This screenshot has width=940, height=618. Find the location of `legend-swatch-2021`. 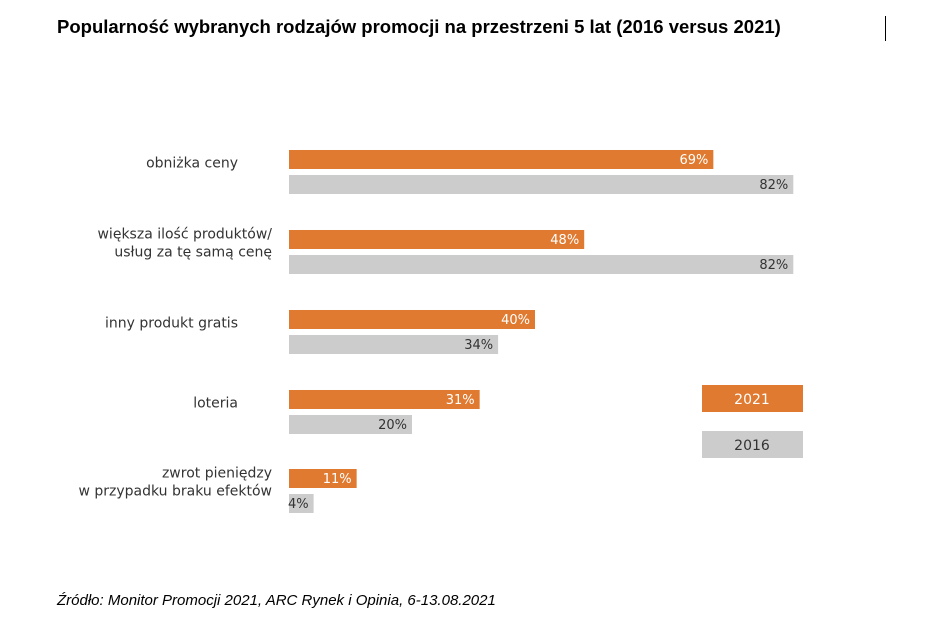

legend-swatch-2021 is located at coordinates (752, 398).